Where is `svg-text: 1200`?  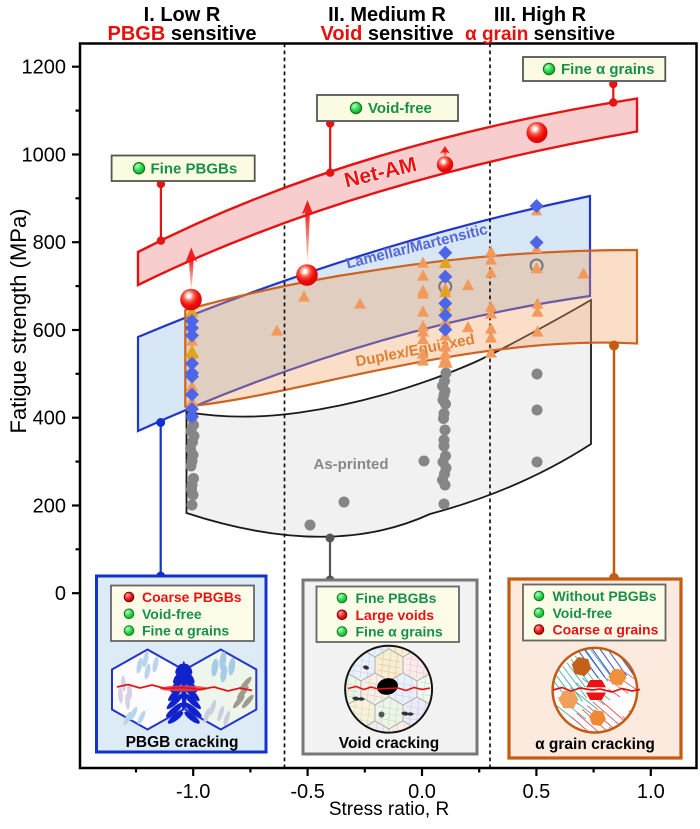
svg-text: 1200 is located at coordinates (44, 68).